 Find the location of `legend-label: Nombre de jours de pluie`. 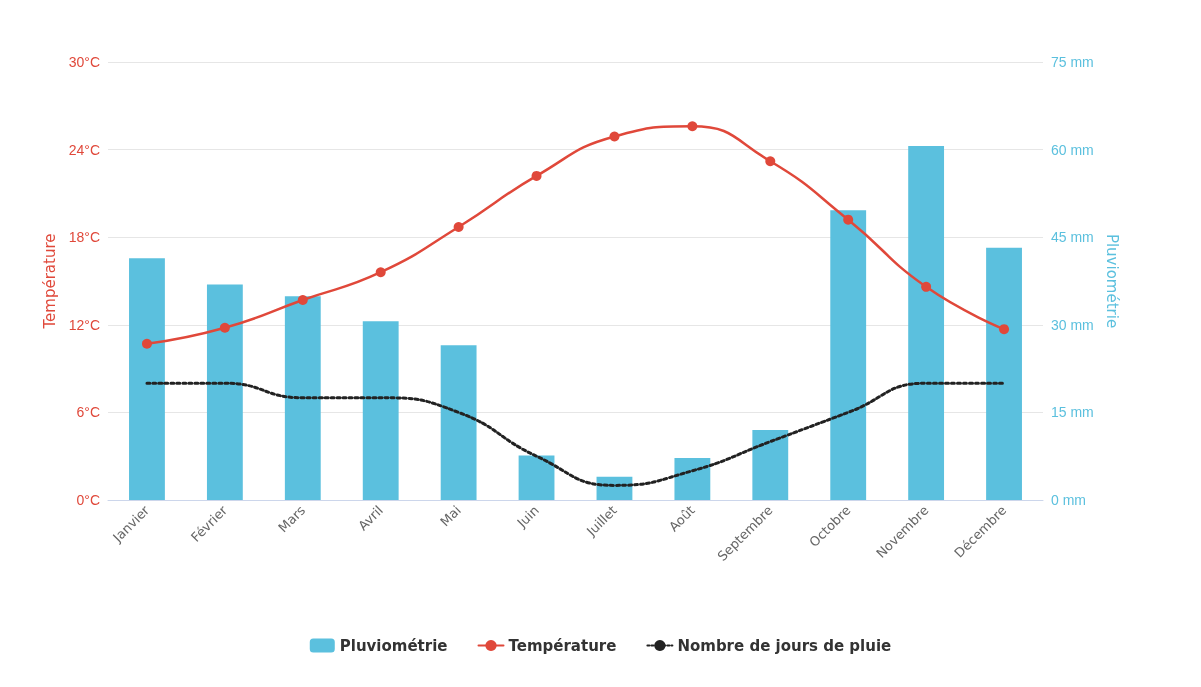

legend-label: Nombre de jours de pluie is located at coordinates (784, 645).